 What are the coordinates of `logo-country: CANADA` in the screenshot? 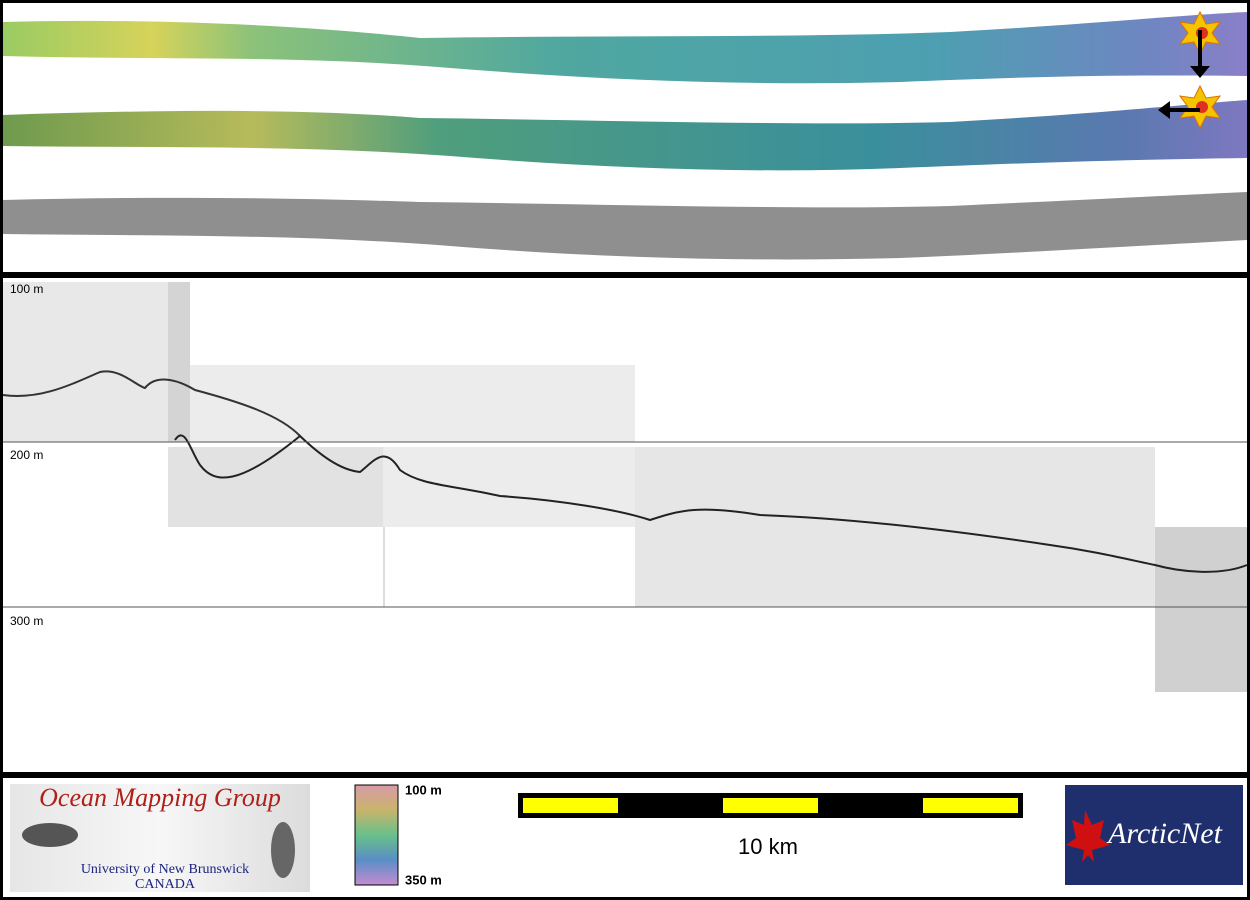 It's located at (165, 884).